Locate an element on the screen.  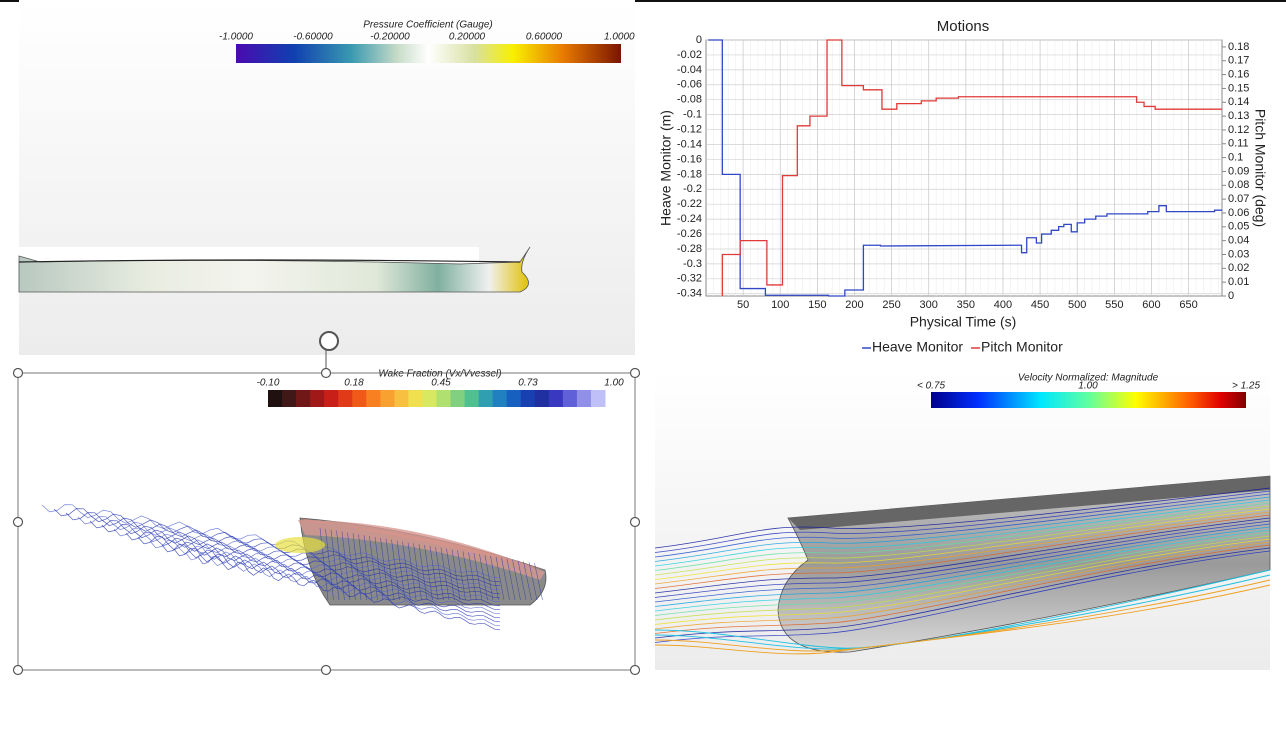
y-tick-label: -0.06 is located at coordinates (689, 85).